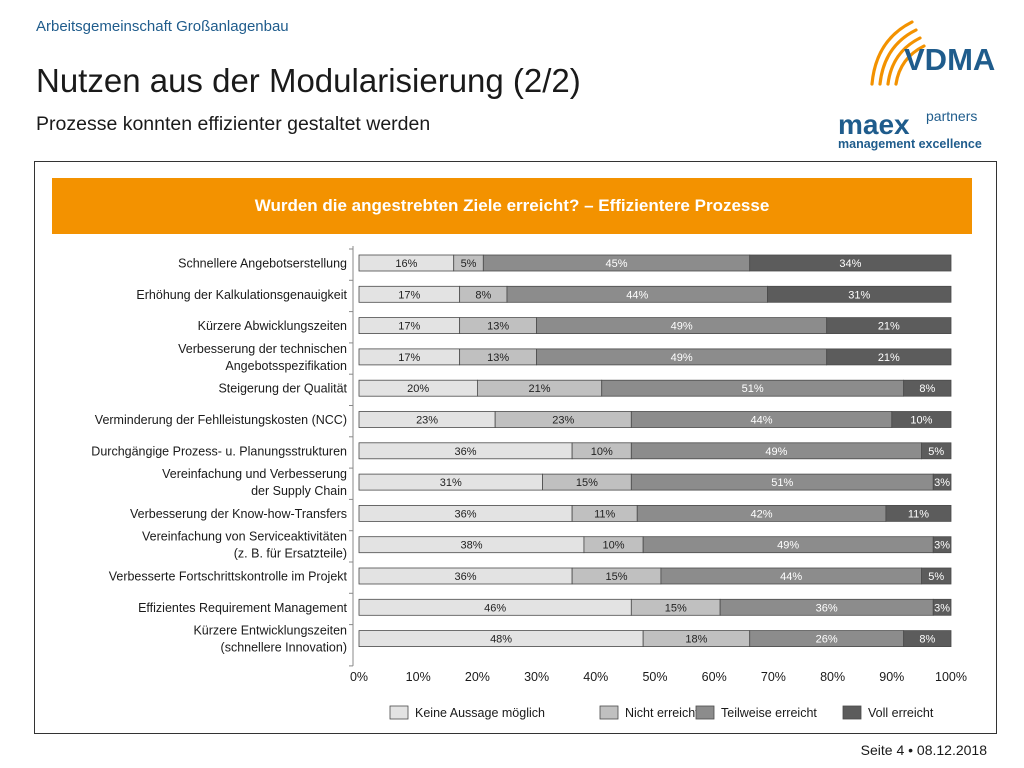 This screenshot has width=1024, height=768. Describe the element at coordinates (874, 124) in the screenshot. I see `maex-logo-text: maex` at that location.